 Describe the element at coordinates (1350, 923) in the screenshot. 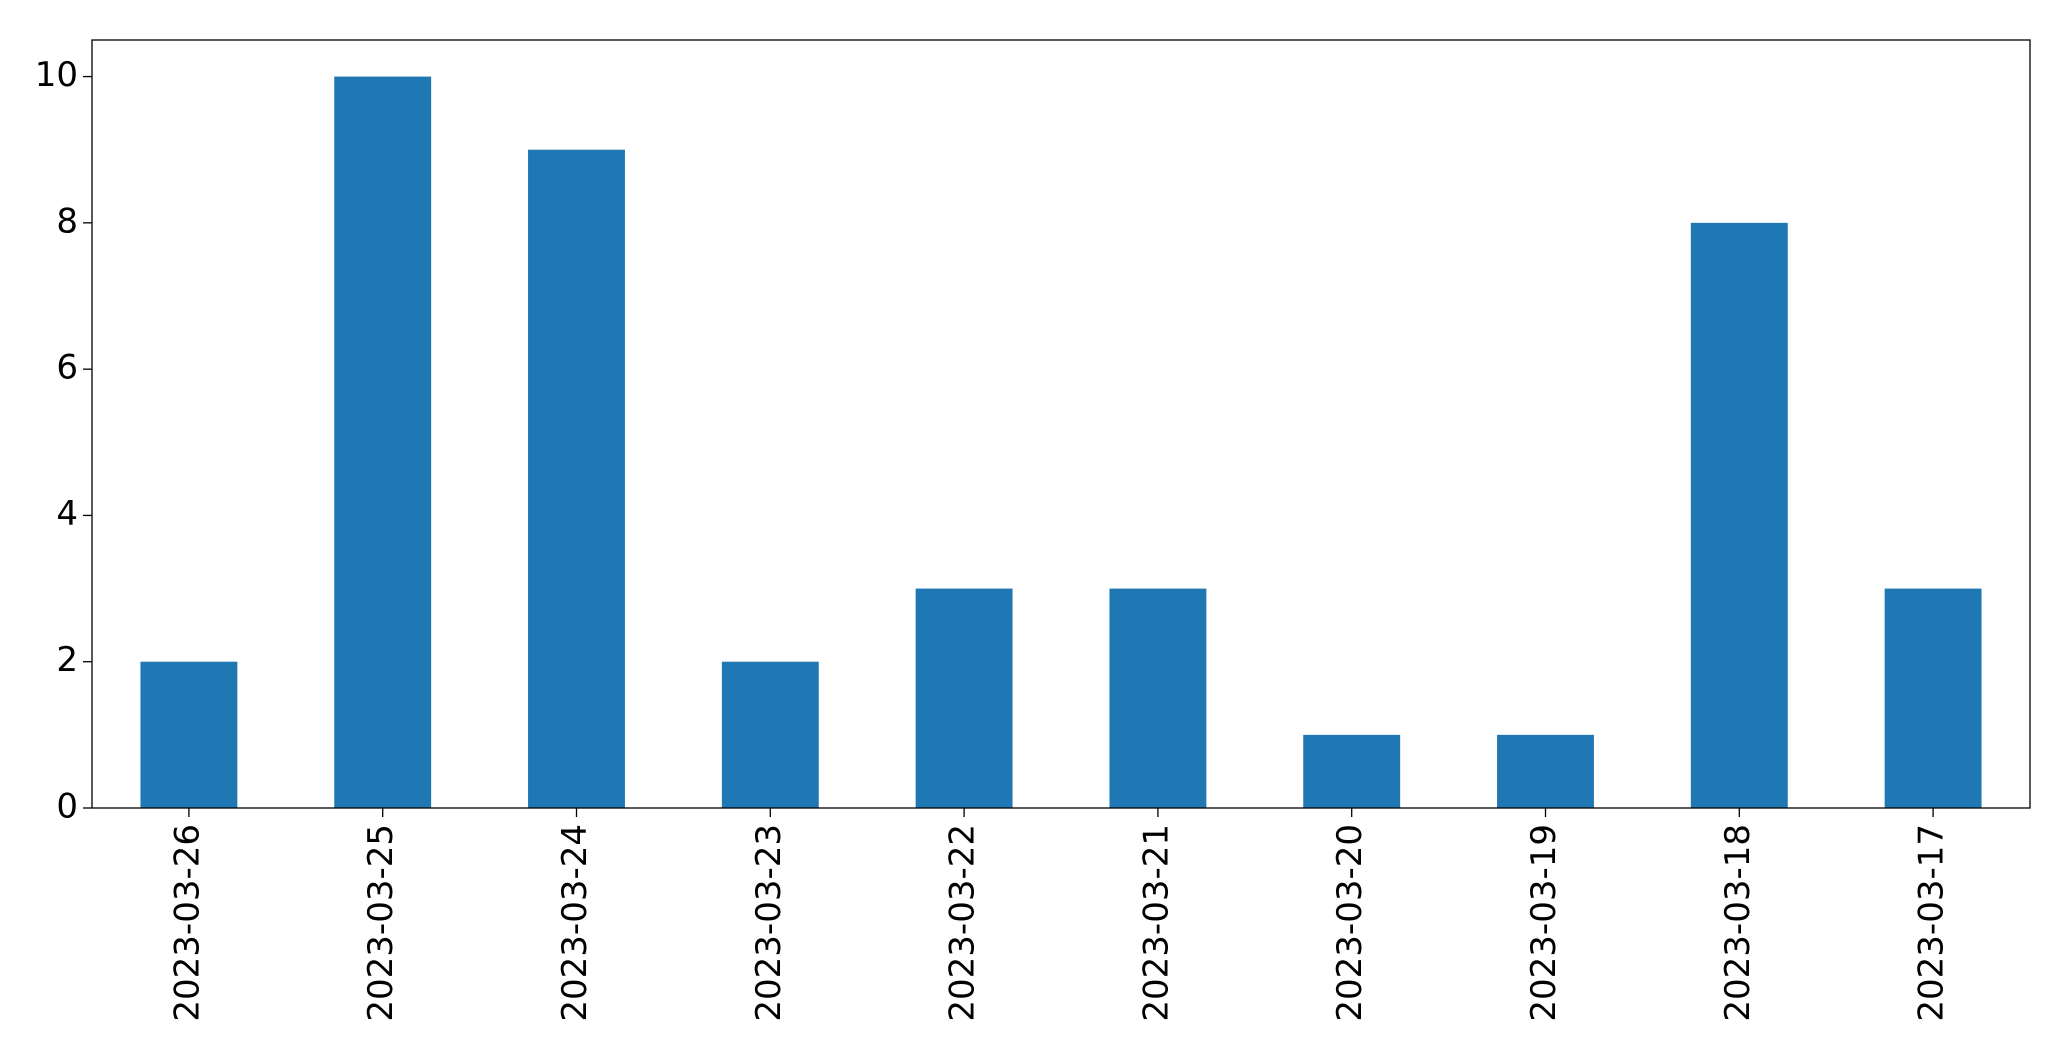

I see `x-tick-label: 2023-03-20` at that location.